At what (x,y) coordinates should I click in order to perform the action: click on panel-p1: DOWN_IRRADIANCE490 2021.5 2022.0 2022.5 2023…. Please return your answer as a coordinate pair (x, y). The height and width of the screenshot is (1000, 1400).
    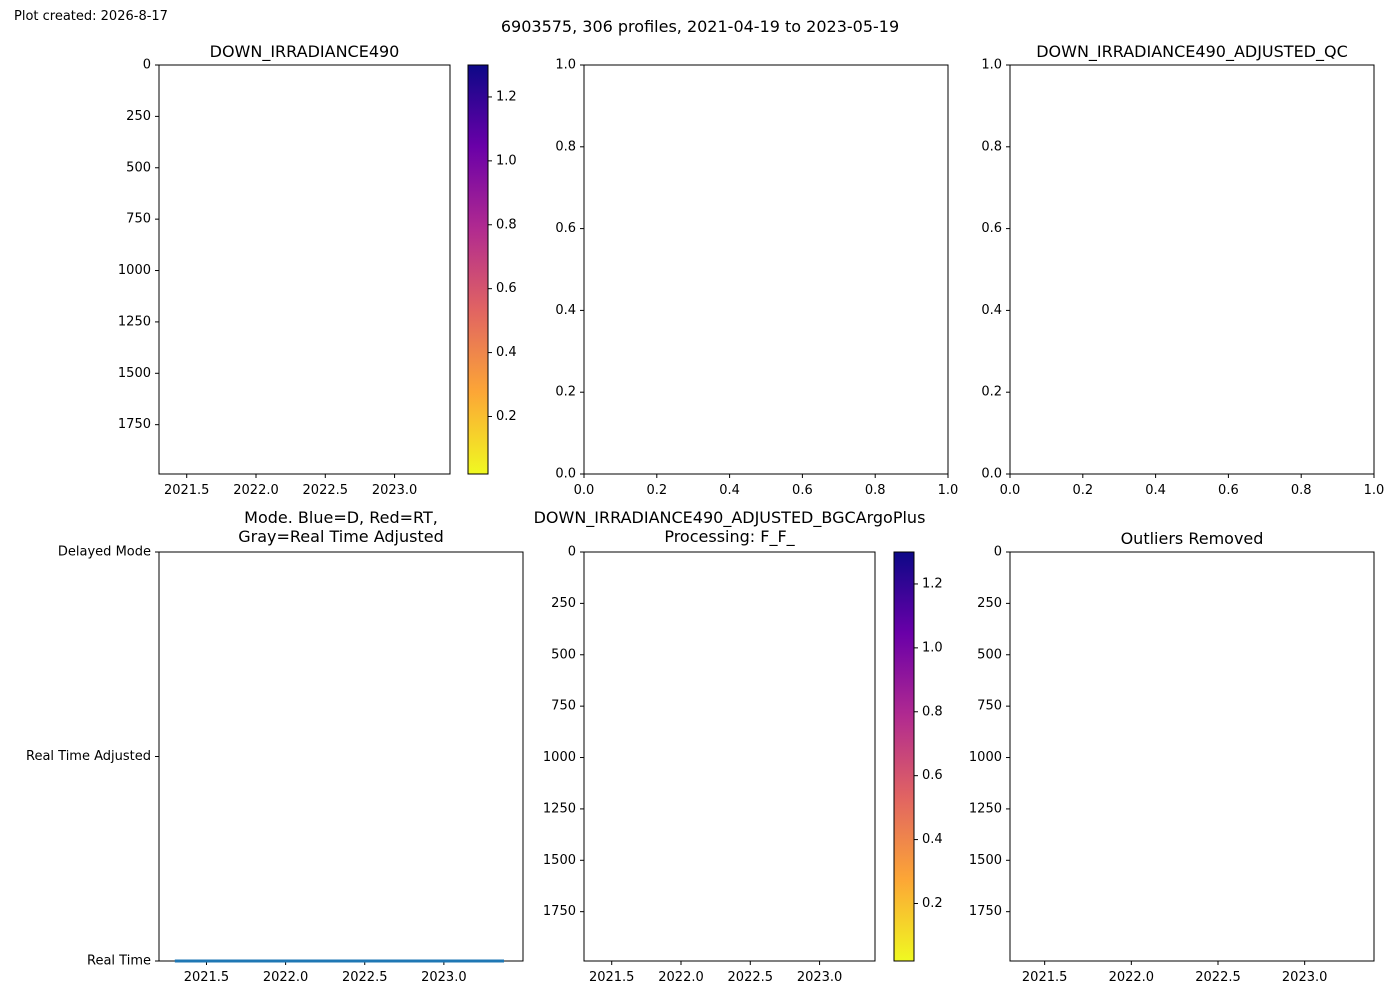
    Looking at the image, I should click on (317, 270).